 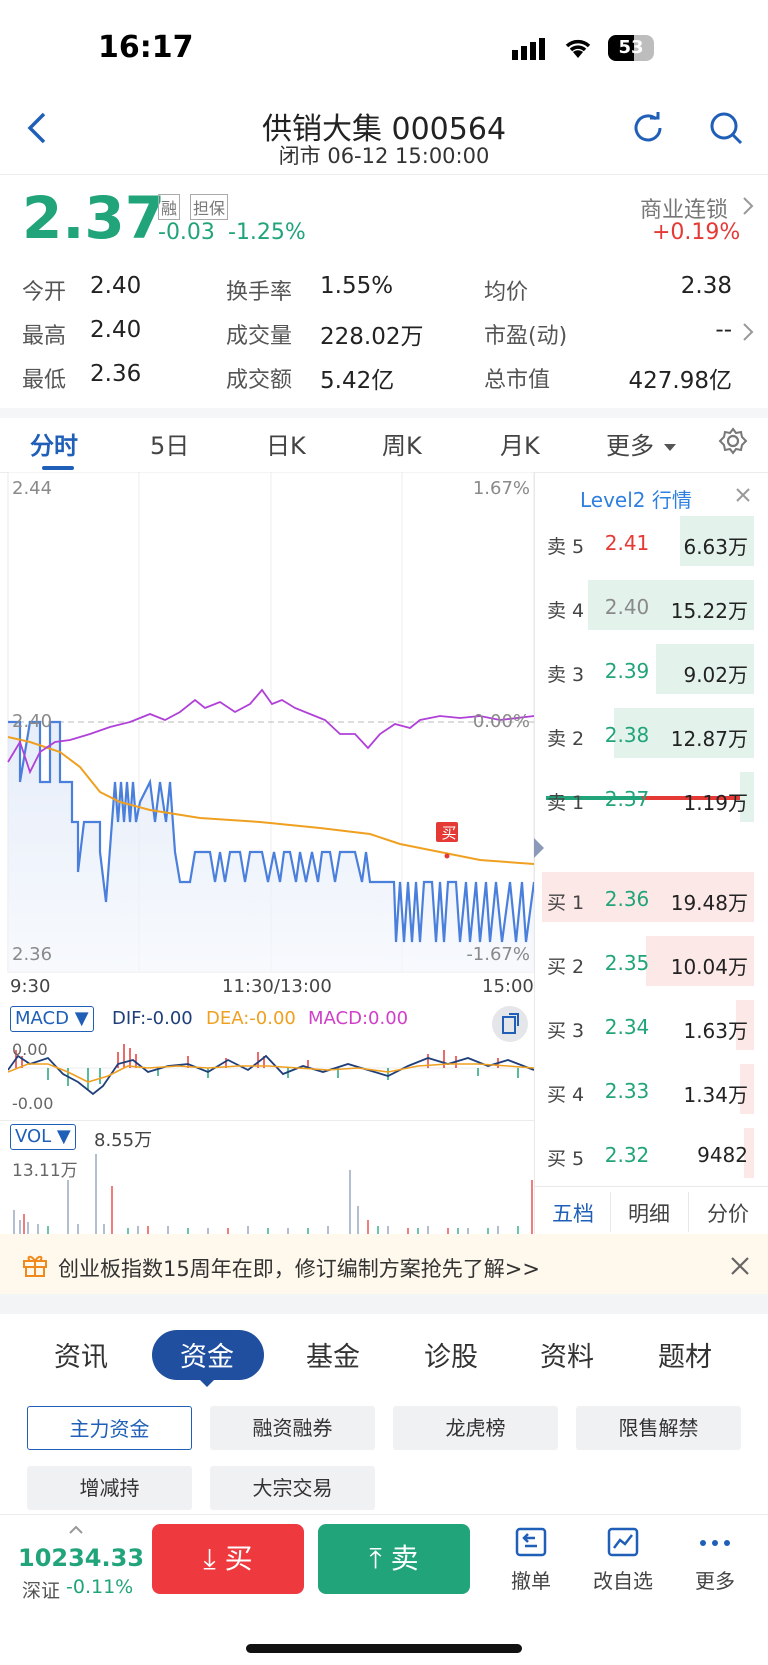 I want to click on tab-weekly-k: 周K, so click(x=402, y=446).